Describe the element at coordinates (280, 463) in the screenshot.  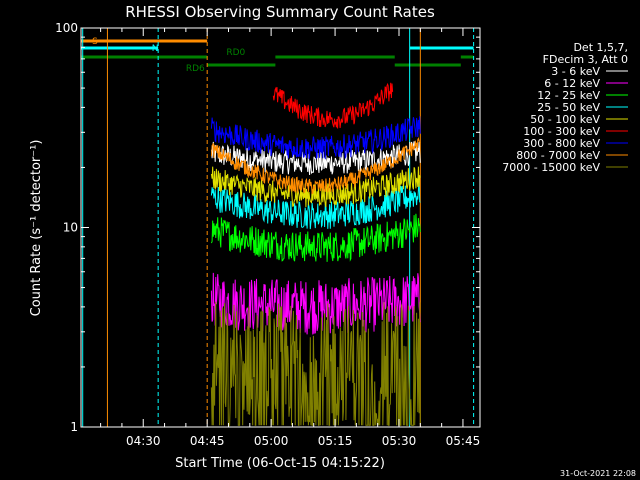
I see `x-axis-label: Start Time (06-Oct-15 04:15:22)` at that location.